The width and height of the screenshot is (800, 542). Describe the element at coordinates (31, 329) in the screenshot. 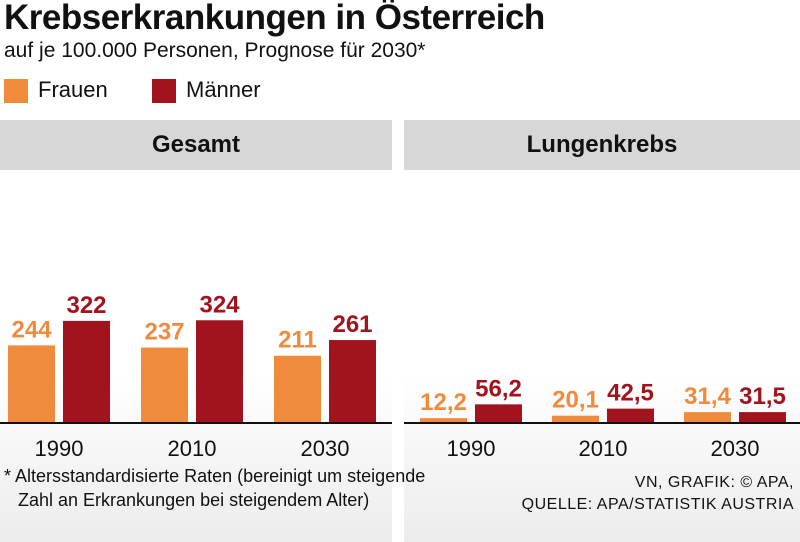

I see `data-label-gesamt-frauen-1990: 244` at that location.